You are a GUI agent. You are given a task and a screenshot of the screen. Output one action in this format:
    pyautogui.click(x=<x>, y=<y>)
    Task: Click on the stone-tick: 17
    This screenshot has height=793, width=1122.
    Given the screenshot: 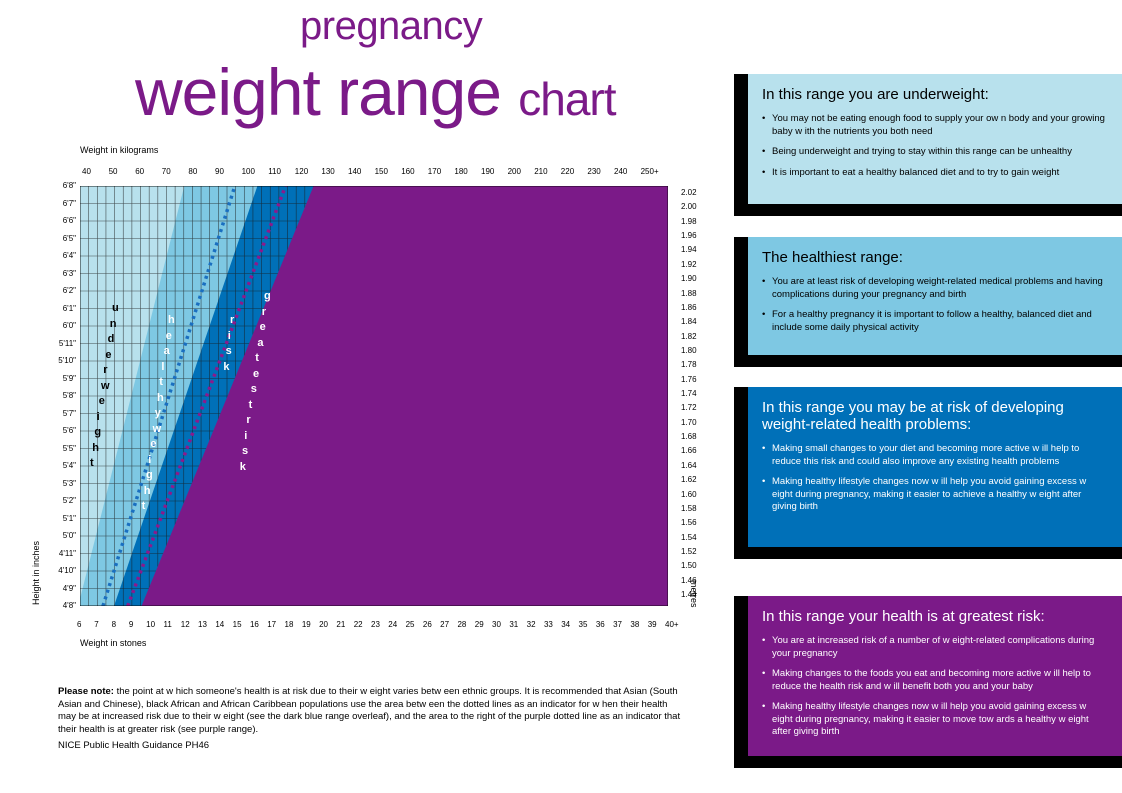 What is the action you would take?
    pyautogui.click(x=272, y=624)
    